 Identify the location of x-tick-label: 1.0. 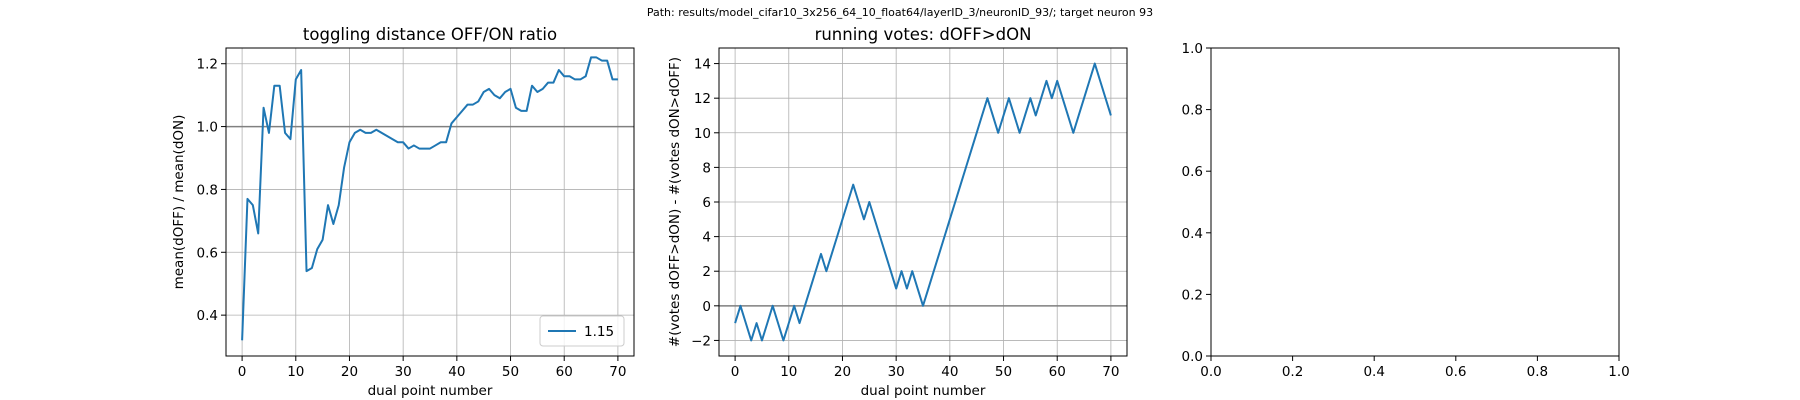
(1618, 372).